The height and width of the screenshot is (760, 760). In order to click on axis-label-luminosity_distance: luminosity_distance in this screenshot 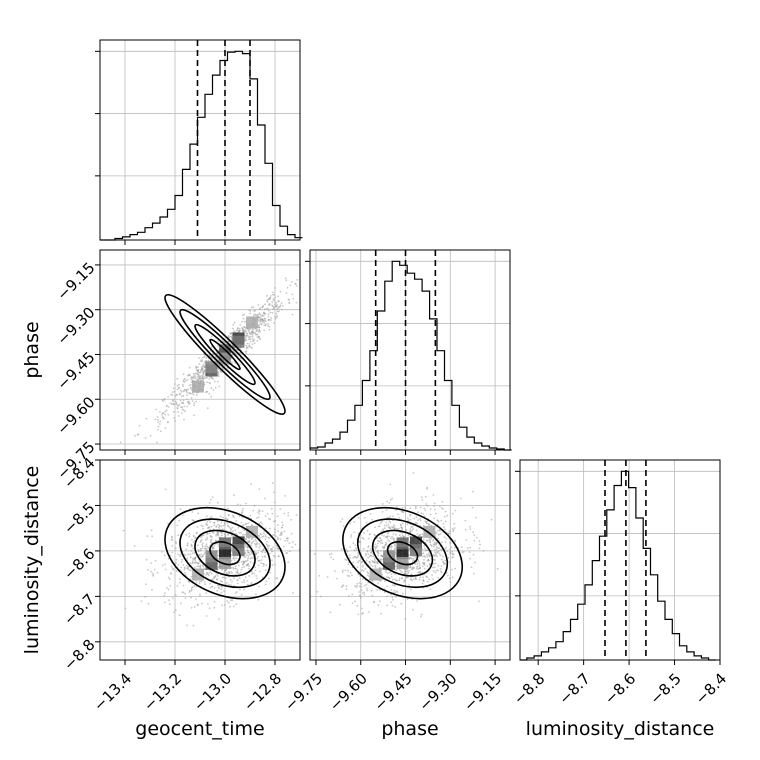, I will do `click(620, 729)`.